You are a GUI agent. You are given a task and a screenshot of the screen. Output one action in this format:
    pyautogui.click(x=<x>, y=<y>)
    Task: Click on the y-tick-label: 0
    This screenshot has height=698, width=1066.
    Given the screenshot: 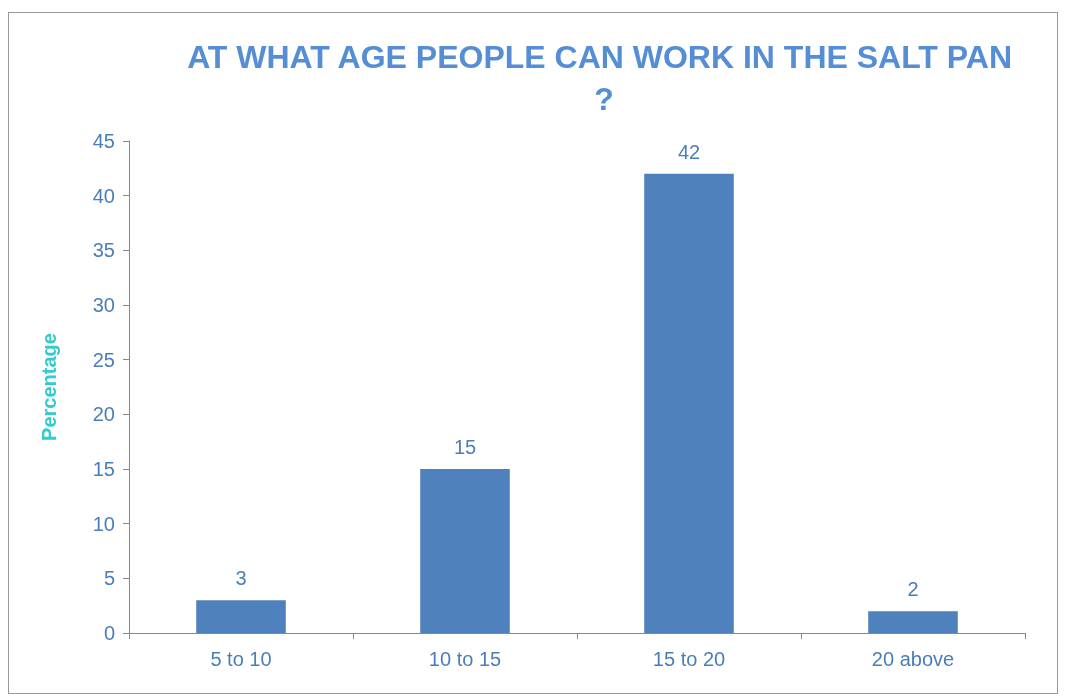 What is the action you would take?
    pyautogui.click(x=109, y=633)
    